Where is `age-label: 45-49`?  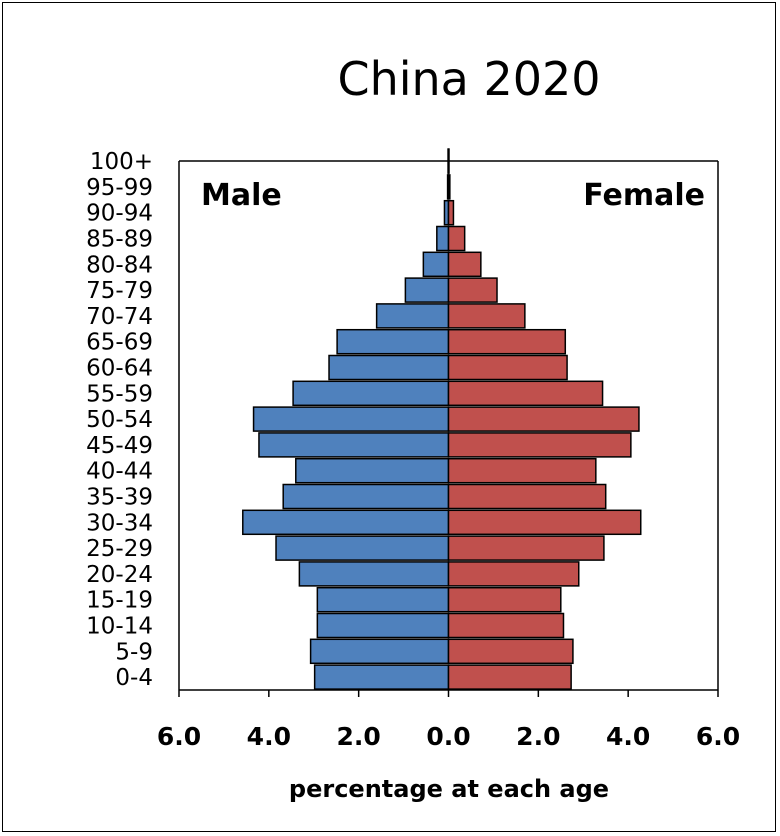 age-label: 45-49 is located at coordinates (119, 446).